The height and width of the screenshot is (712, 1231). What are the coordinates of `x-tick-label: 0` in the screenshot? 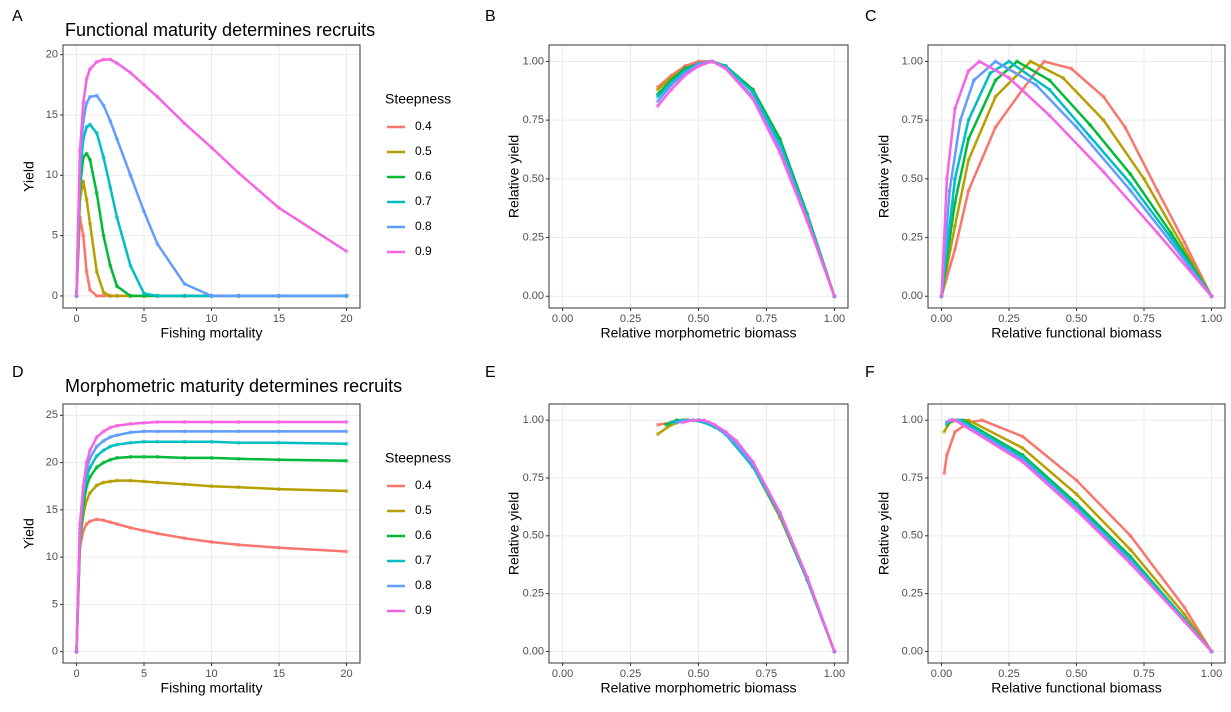 It's located at (76, 319).